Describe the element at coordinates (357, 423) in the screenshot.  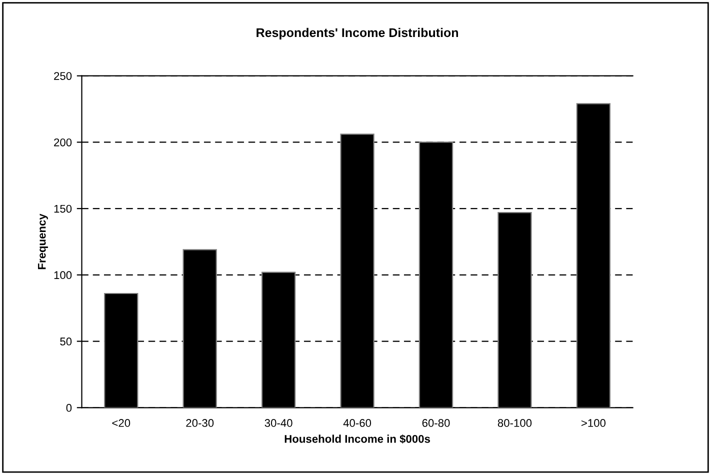
I see `x-tick-label: 40-60` at that location.